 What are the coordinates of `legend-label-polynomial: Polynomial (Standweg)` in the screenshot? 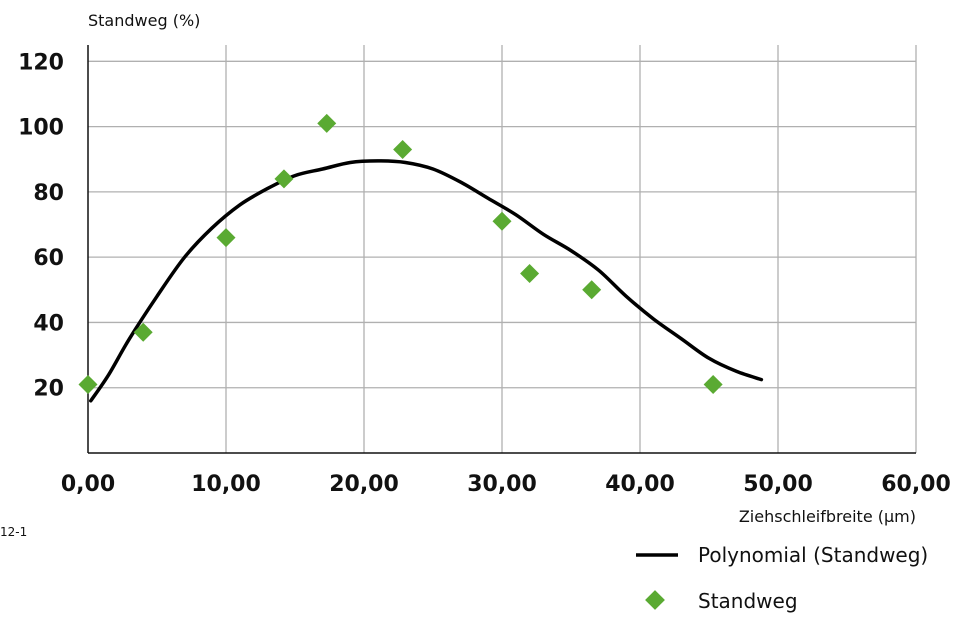 It's located at (813, 555).